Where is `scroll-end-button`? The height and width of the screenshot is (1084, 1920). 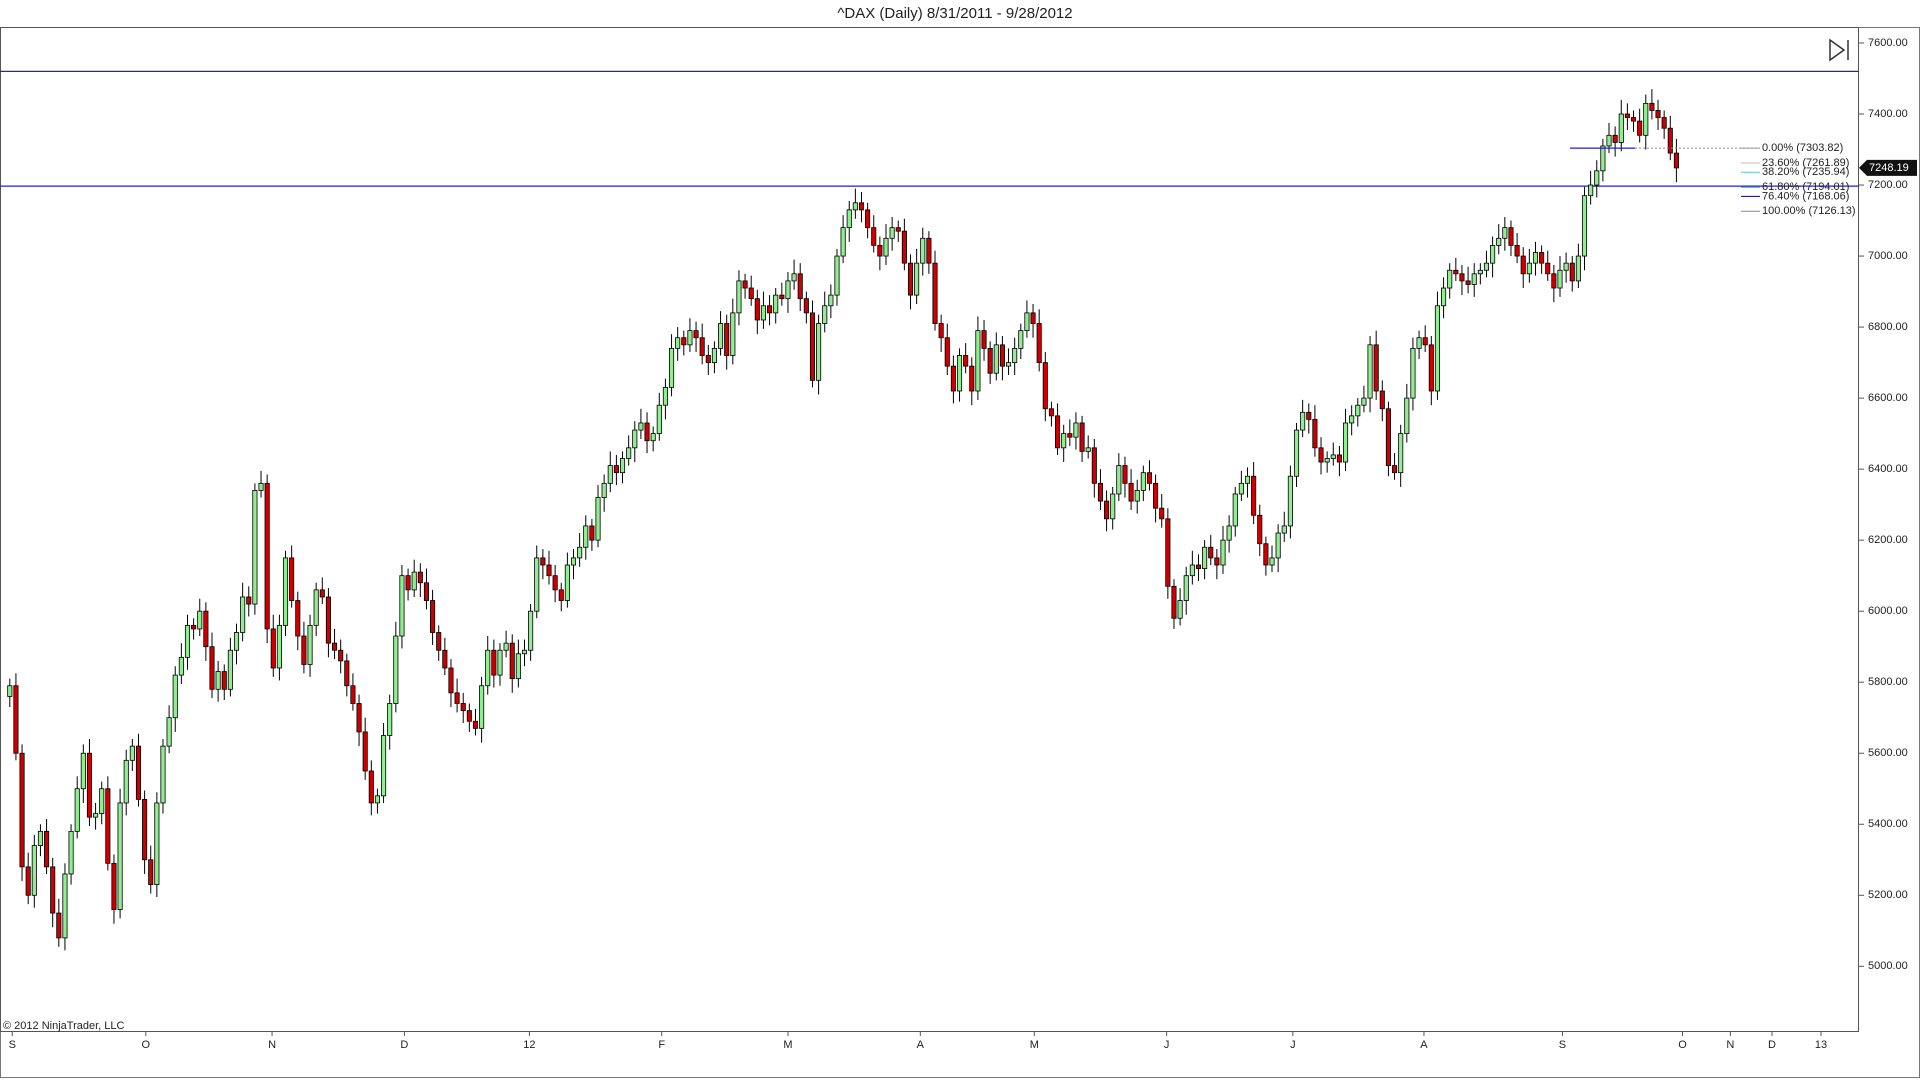
scroll-end-button is located at coordinates (1839, 50).